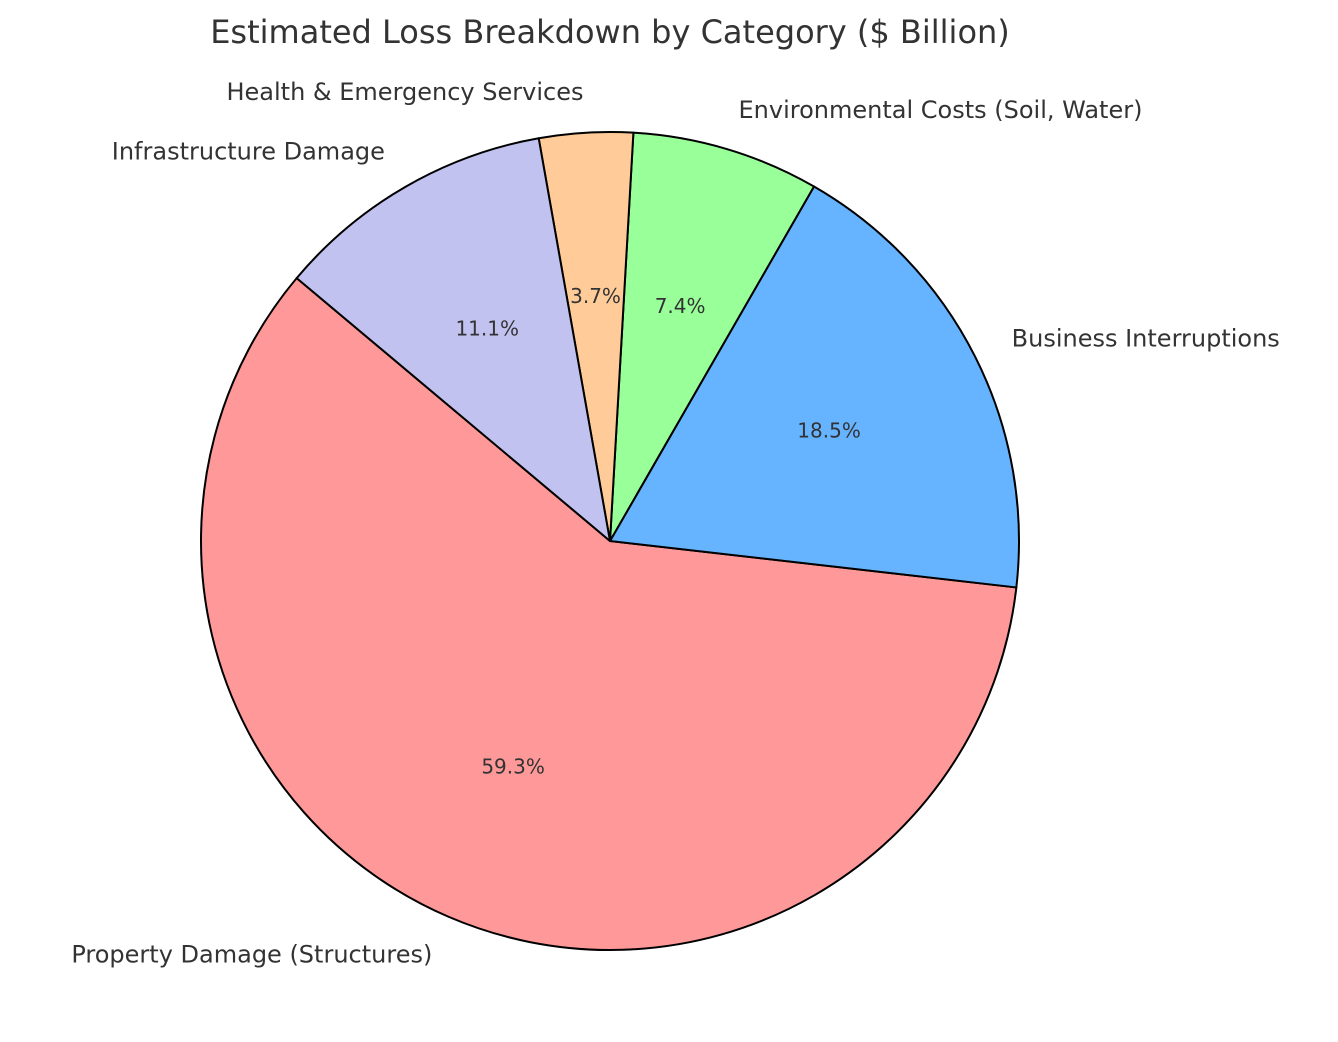 The image size is (1338, 1042). I want to click on percent-labels: 59.3% 18.5% 7.4% 3.7% 11.1%, so click(657, 531).